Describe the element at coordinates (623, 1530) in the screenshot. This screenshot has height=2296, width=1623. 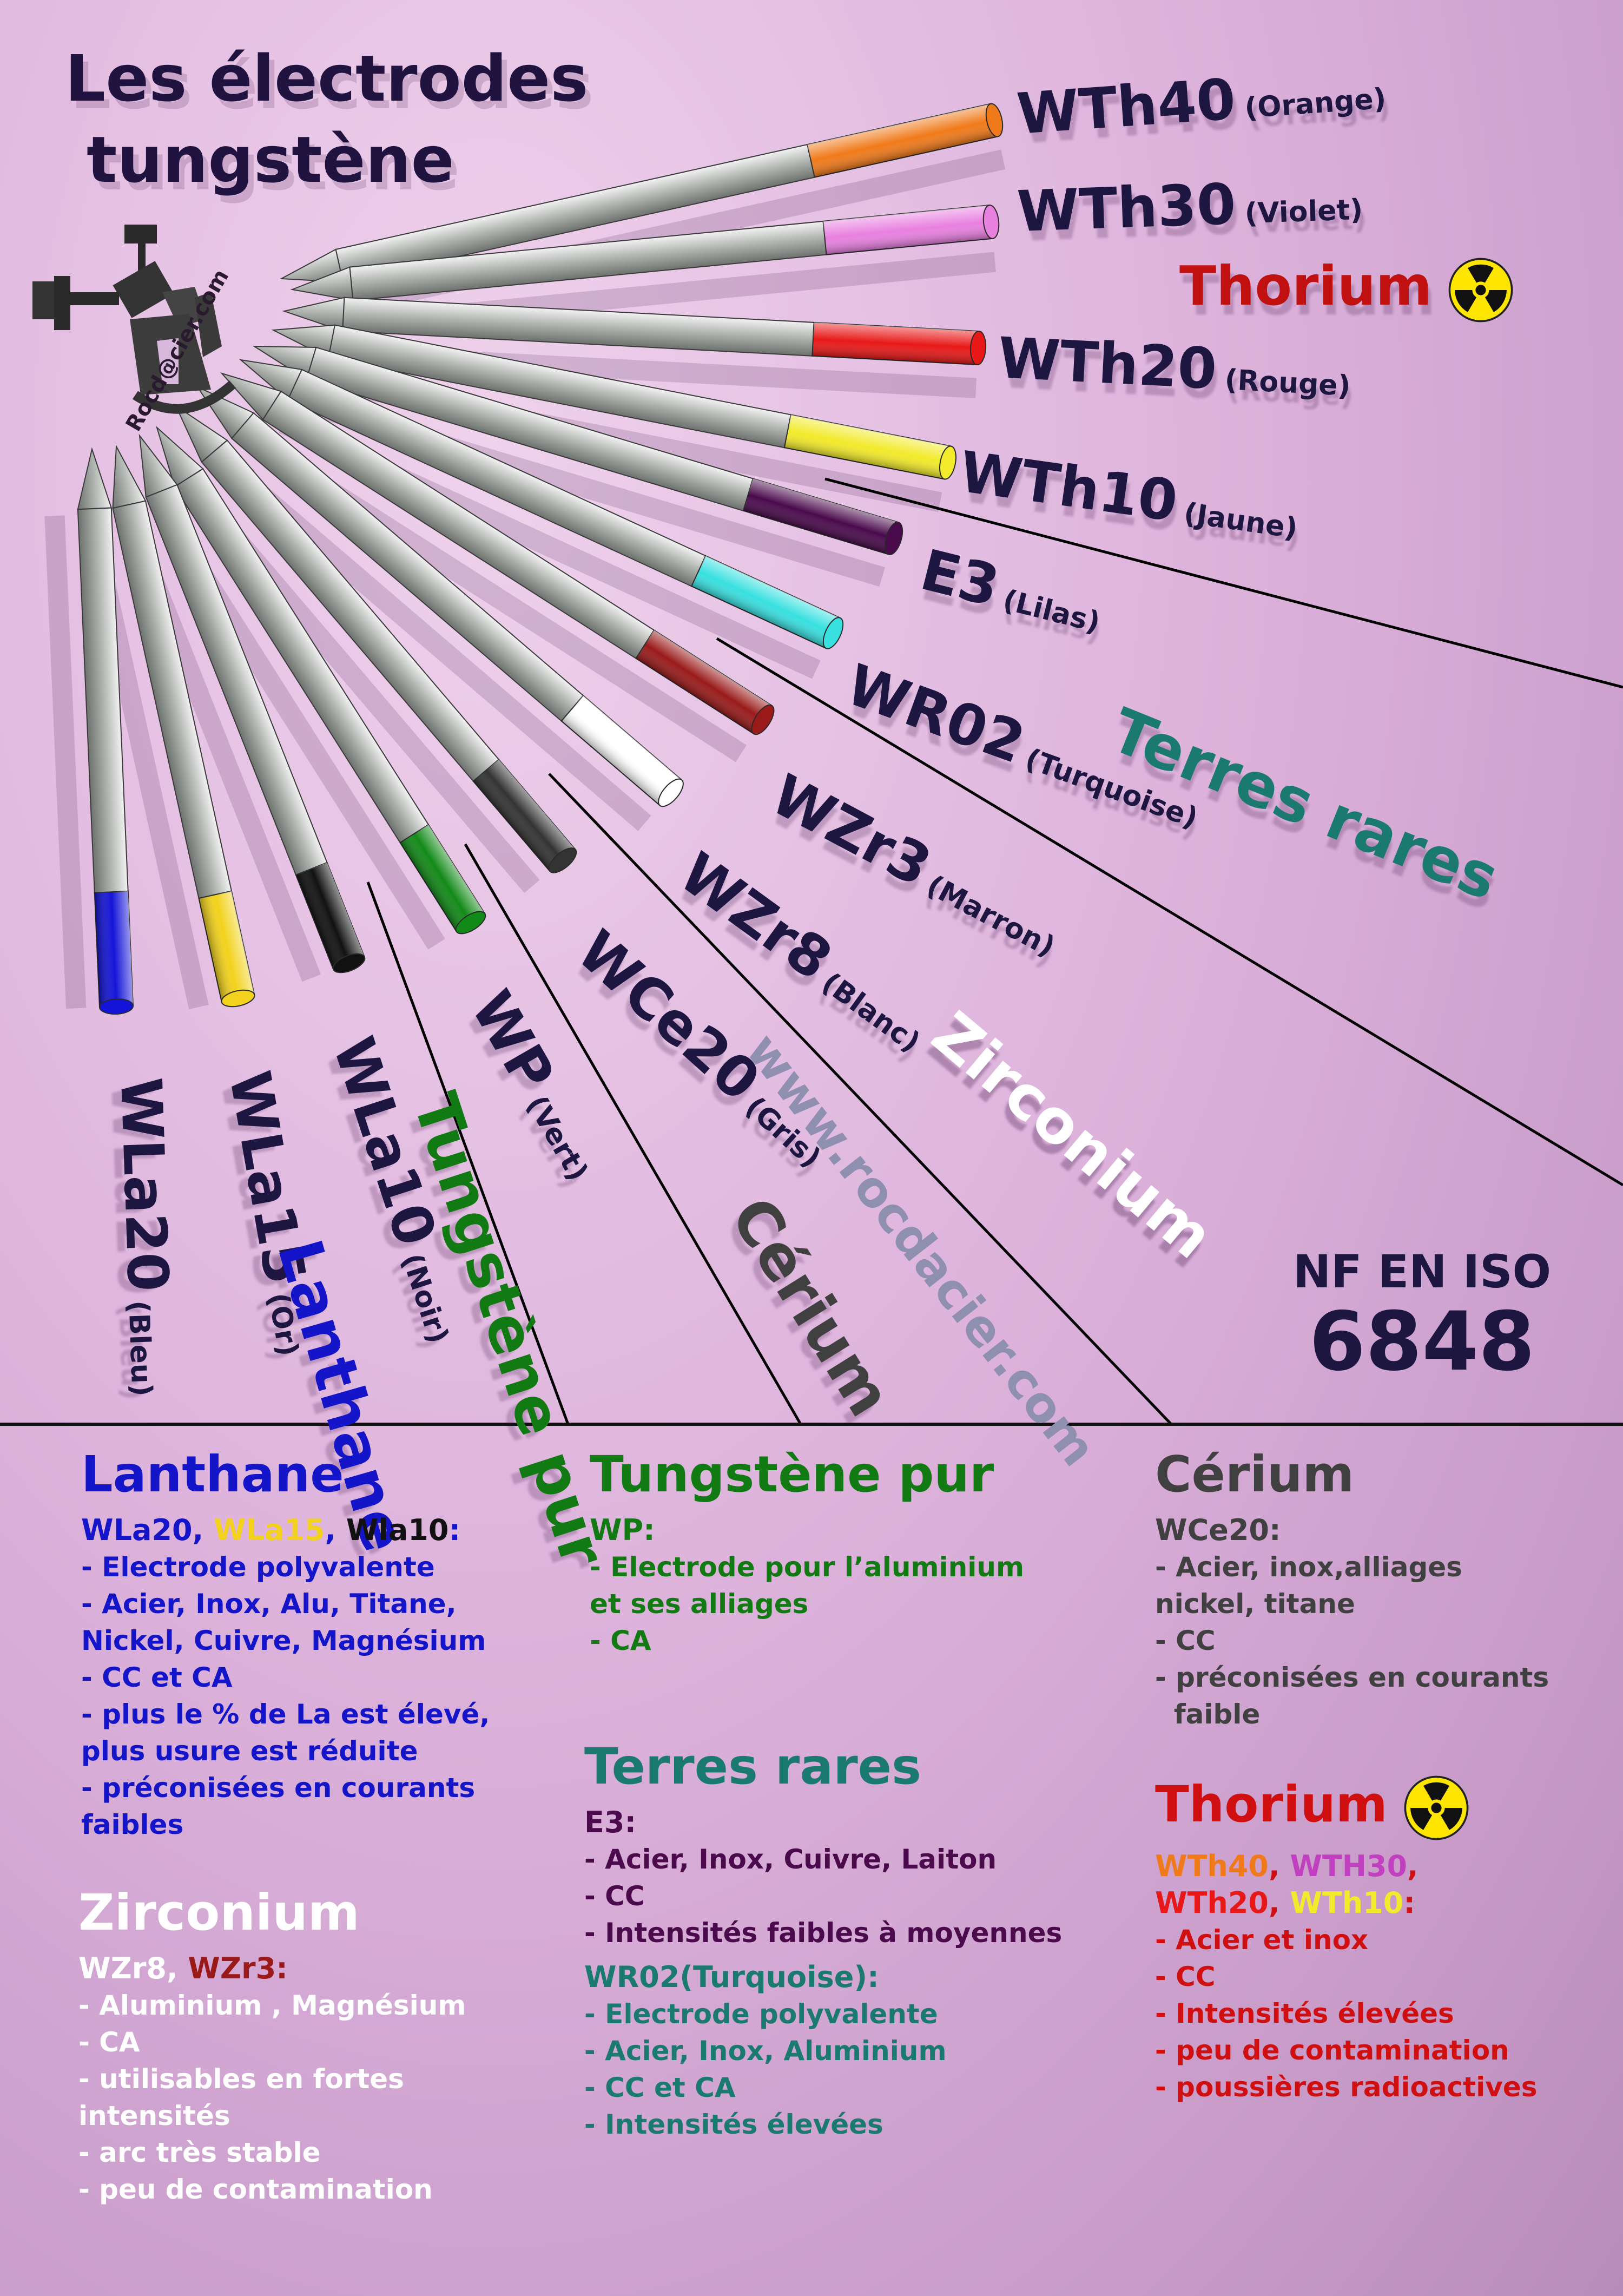
I see `section-sub: WP:` at that location.